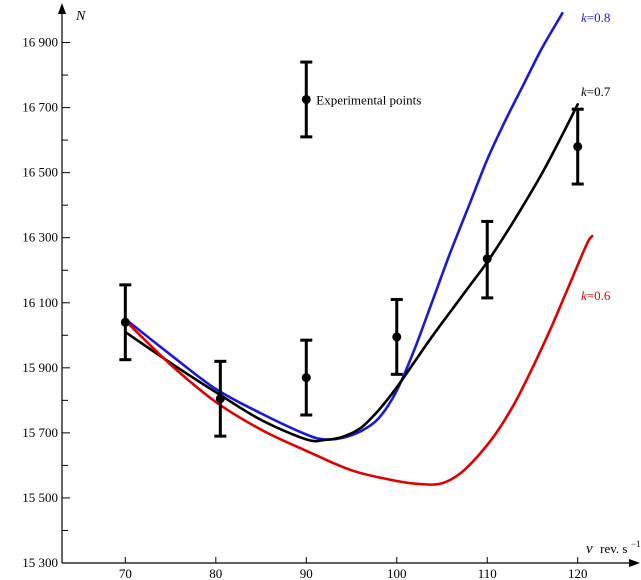 The width and height of the screenshot is (641, 580). I want to click on x-tick-label: 70, so click(125, 573).